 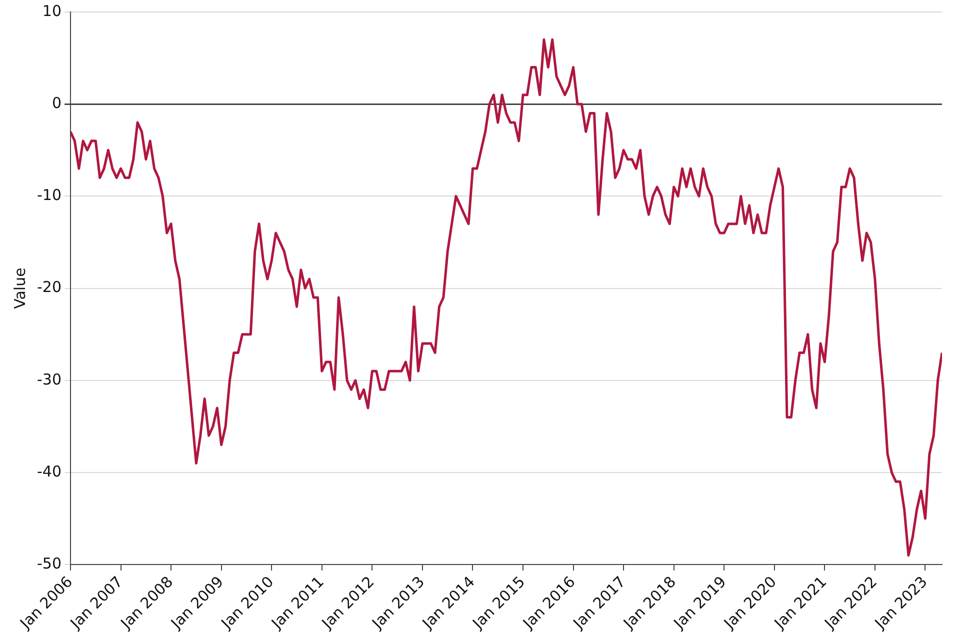 I want to click on y-tick-label: -40, so click(x=49, y=471).